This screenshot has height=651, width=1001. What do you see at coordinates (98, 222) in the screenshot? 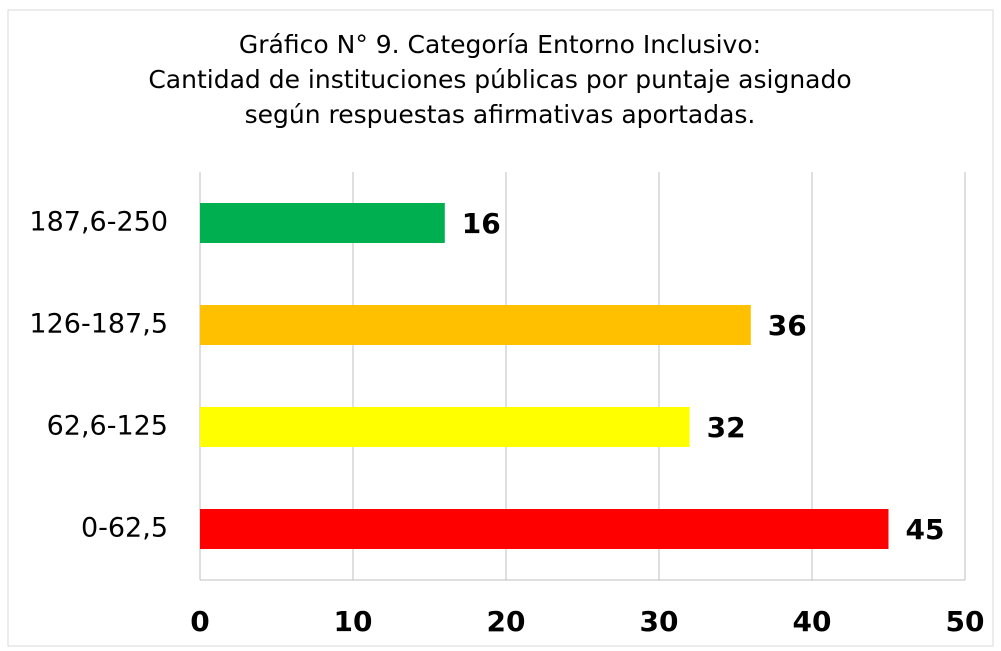
I see `y-tick-label: 187,6-250` at bounding box center [98, 222].